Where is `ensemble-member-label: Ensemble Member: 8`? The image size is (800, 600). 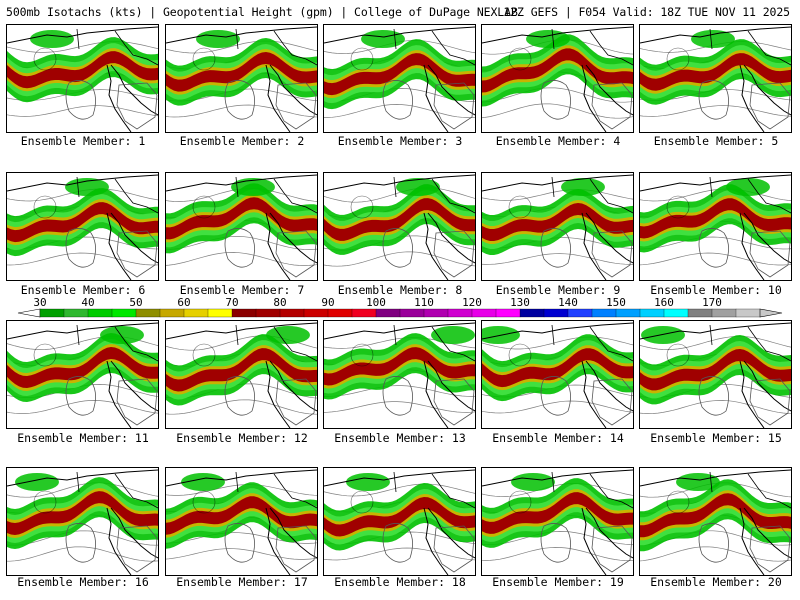 ensemble-member-label: Ensemble Member: 8 is located at coordinates (400, 290).